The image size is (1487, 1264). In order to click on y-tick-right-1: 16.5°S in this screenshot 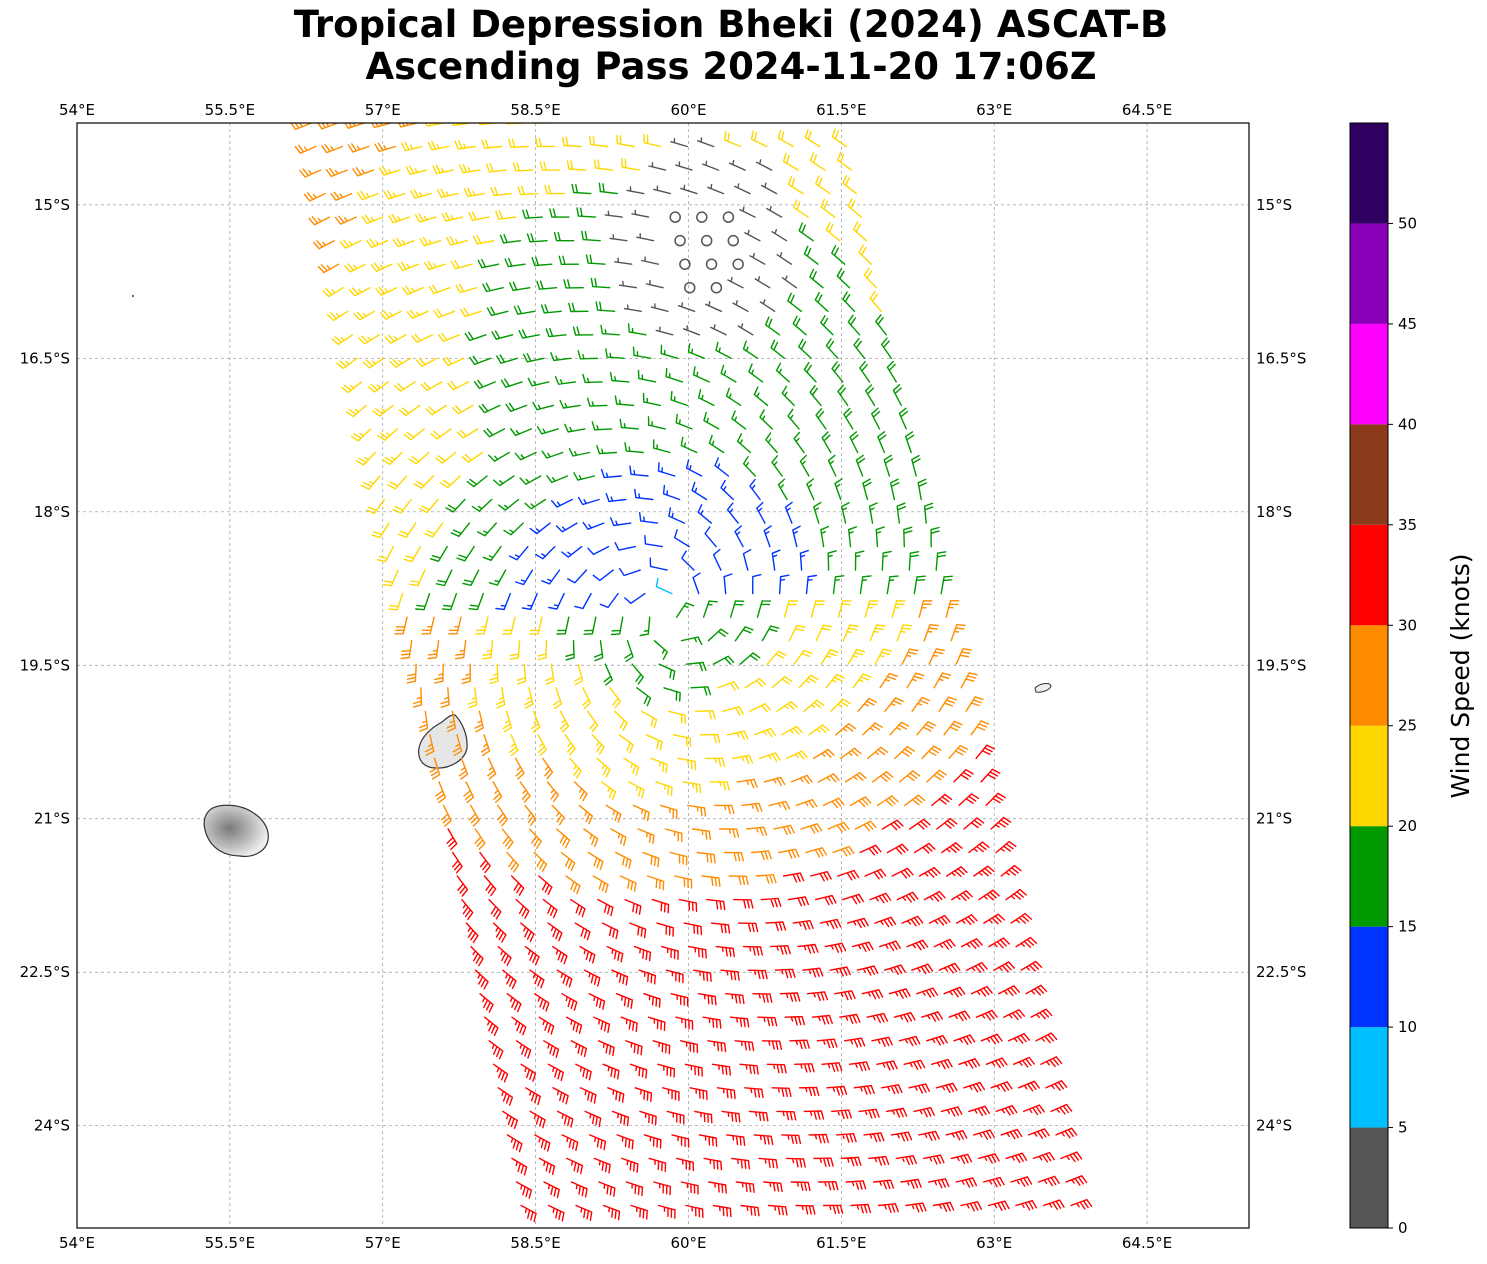, I will do `click(1281, 358)`.